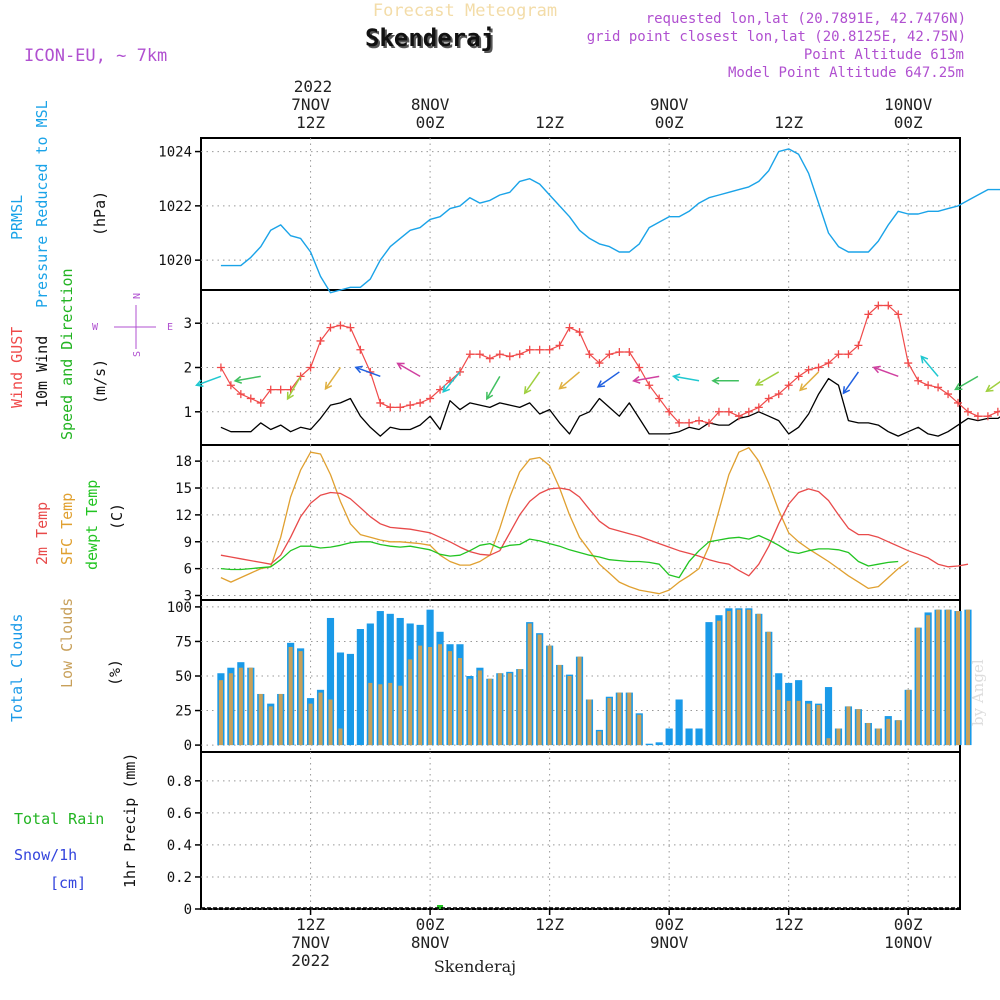  Describe the element at coordinates (310, 104) in the screenshot. I see `top-date-label: 7NOV` at that location.